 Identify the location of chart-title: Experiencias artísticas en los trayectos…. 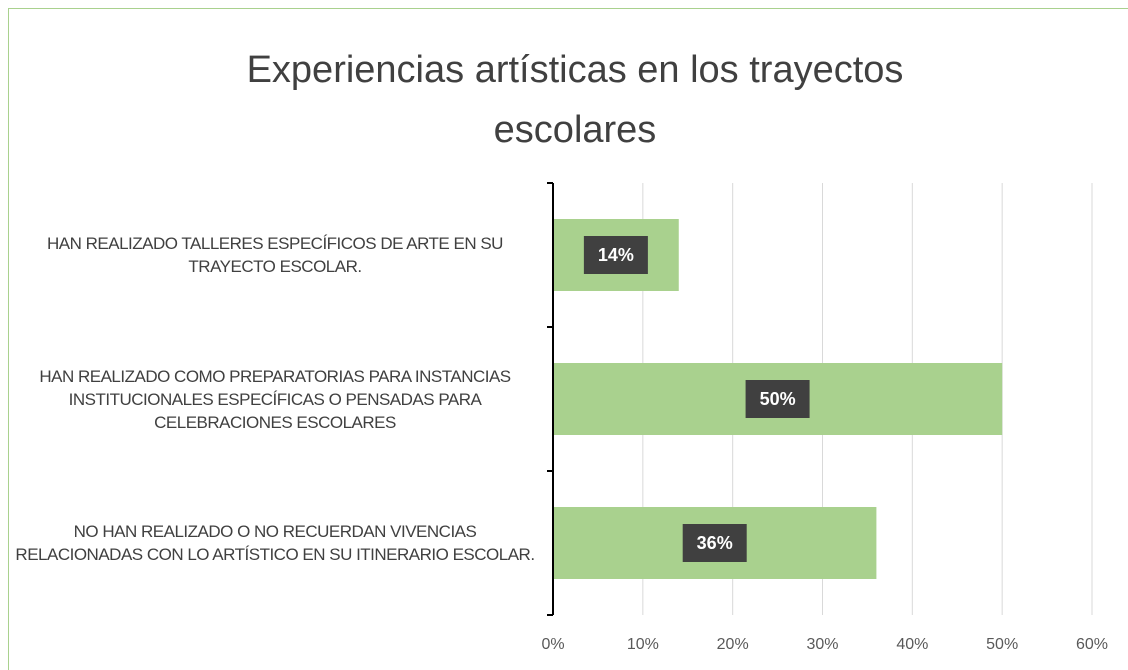
(575, 100).